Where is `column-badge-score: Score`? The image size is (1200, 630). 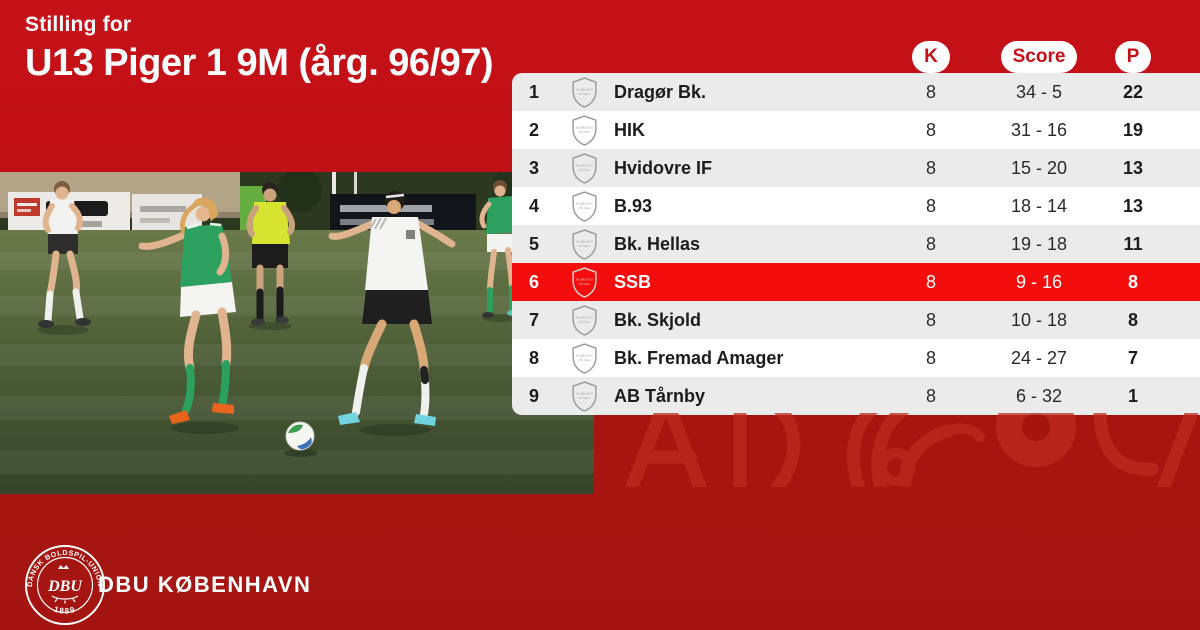
column-badge-score: Score is located at coordinates (1039, 56).